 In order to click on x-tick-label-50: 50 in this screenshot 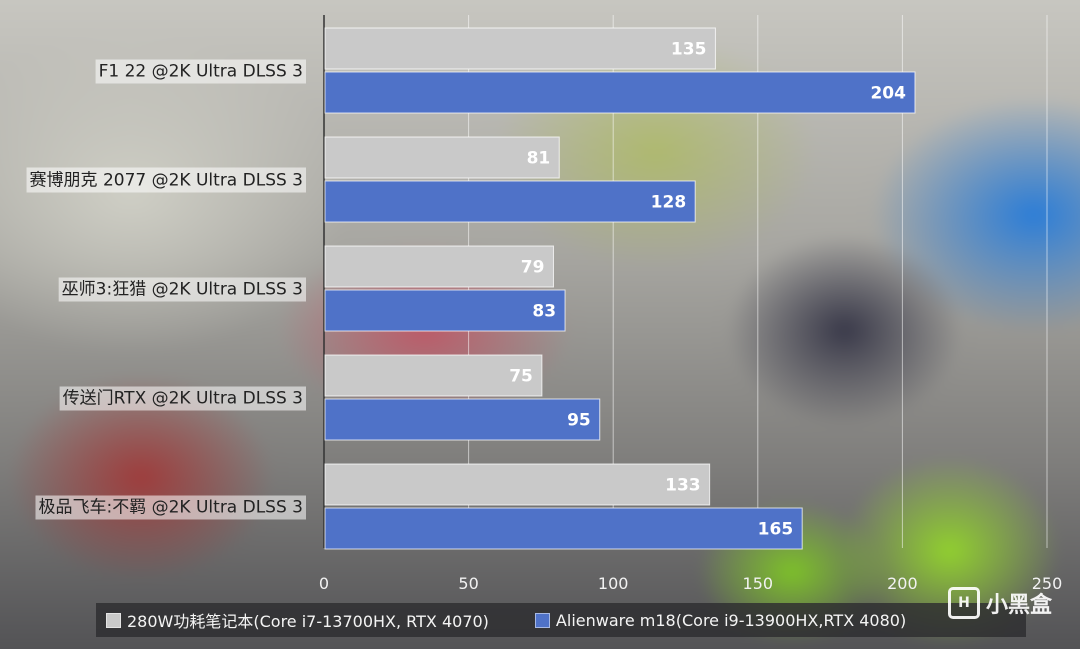, I will do `click(468, 583)`.